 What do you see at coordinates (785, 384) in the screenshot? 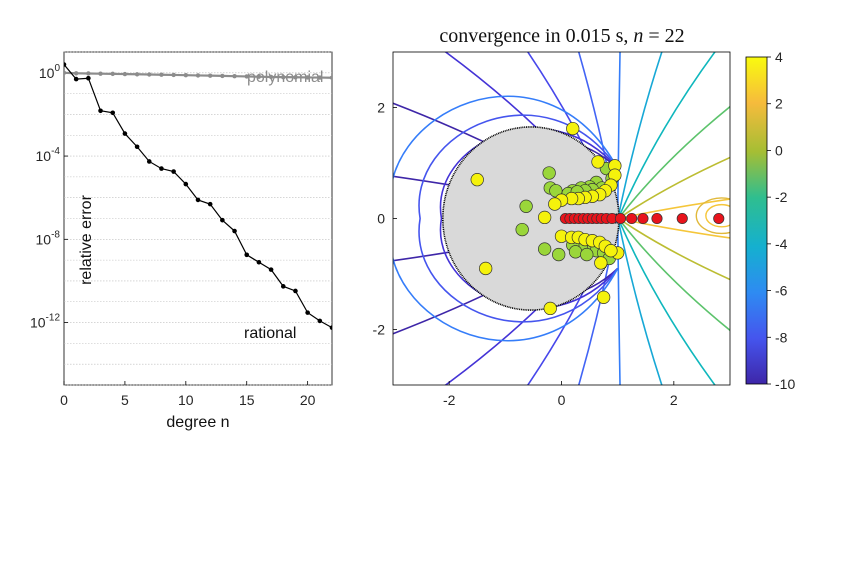
I see `colorbar-tick-label: -10` at bounding box center [785, 384].